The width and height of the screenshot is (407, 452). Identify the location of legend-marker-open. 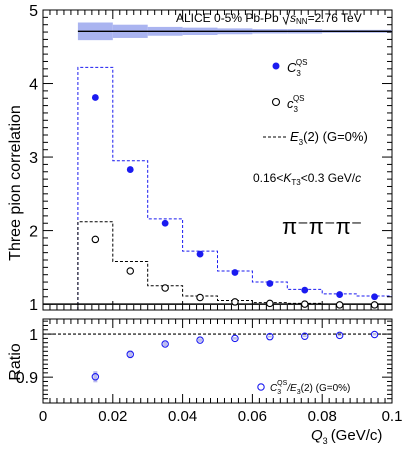
(276, 102).